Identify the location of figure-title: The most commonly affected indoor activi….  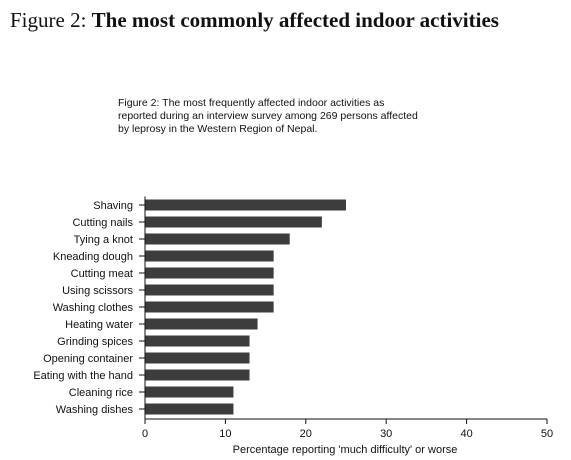
(295, 20).